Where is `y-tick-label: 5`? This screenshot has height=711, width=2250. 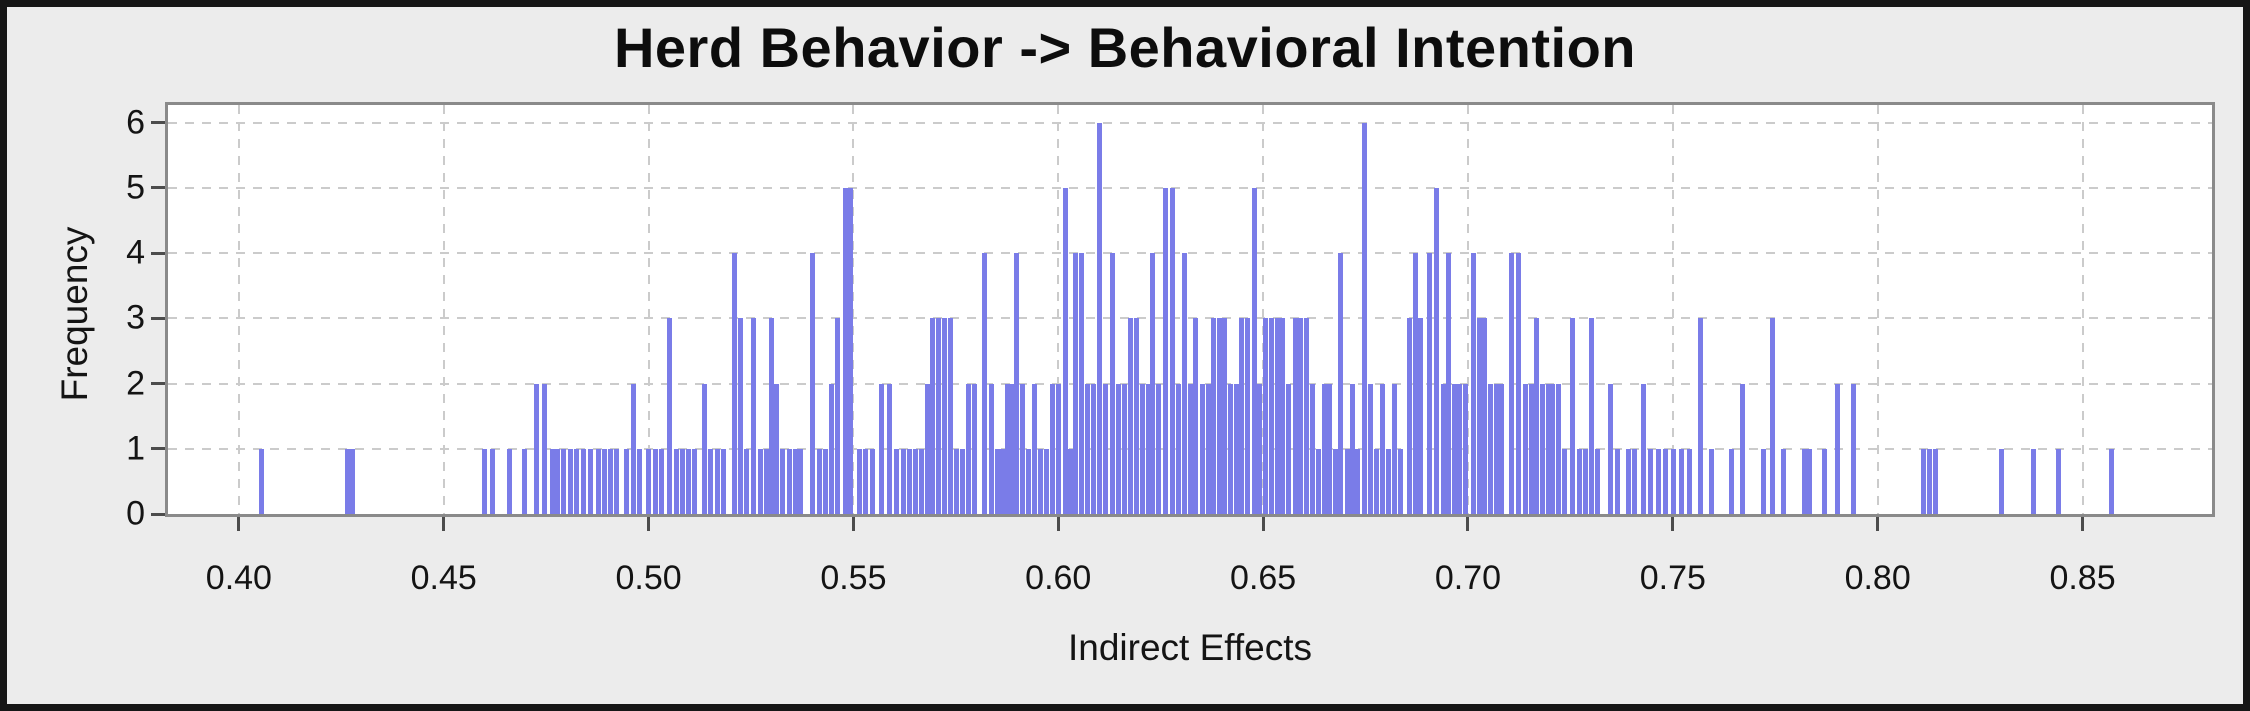 y-tick-label: 5 is located at coordinates (135, 187).